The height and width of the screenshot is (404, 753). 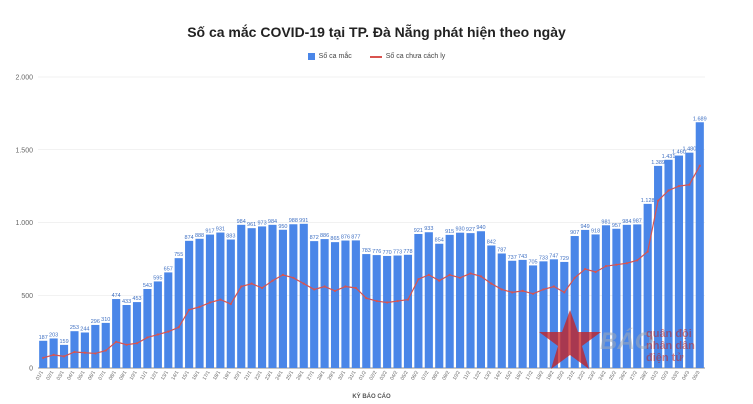 I want to click on bar-data-label: 917, so click(x=209, y=232).